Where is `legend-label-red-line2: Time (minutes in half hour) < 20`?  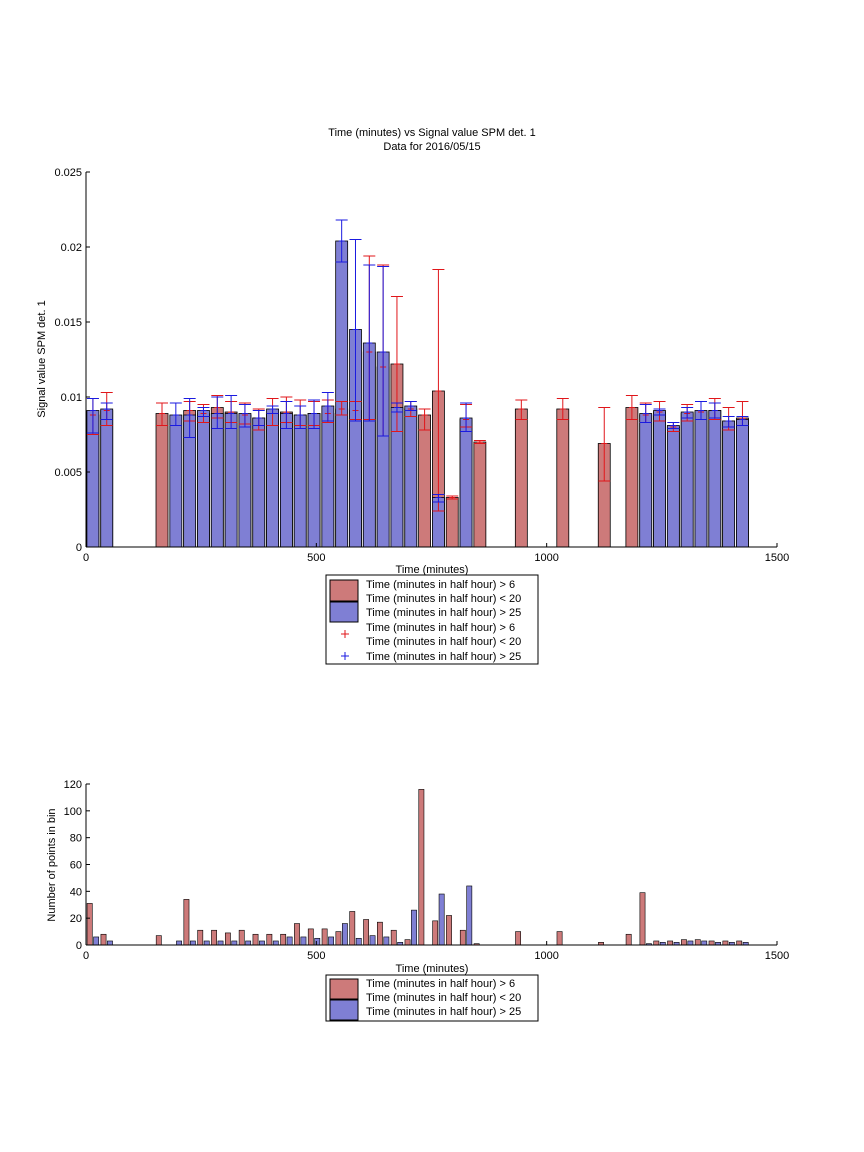
legend-label-red-line2: Time (minutes in half hour) < 20 is located at coordinates (443, 599).